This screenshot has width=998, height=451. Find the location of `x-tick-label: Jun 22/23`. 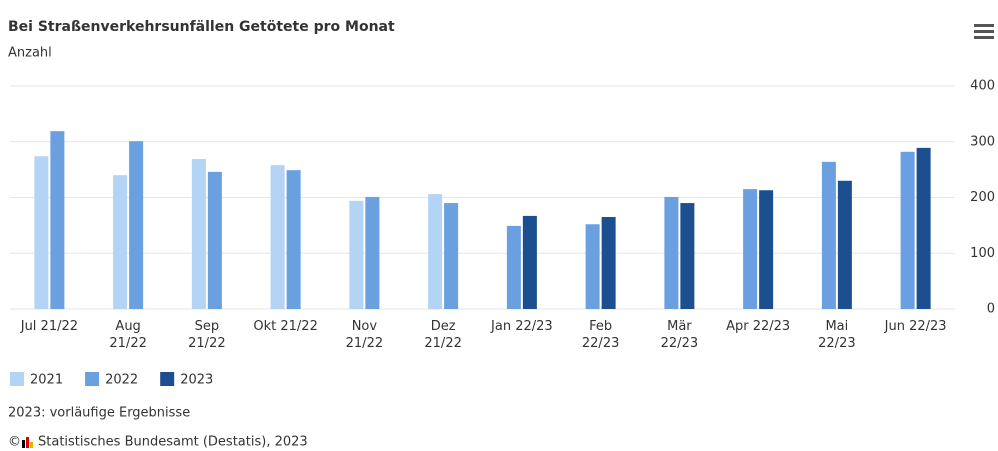

x-tick-label: Jun 22/23 is located at coordinates (915, 326).